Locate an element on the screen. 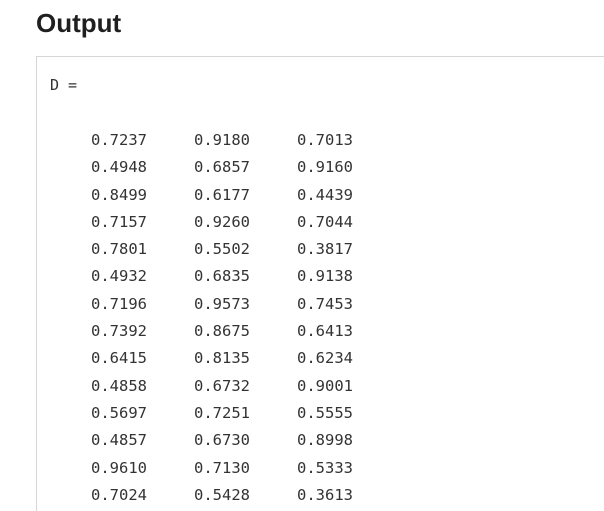 The width and height of the screenshot is (604, 511). matrix-cell: 0.3613 is located at coordinates (325, 494).